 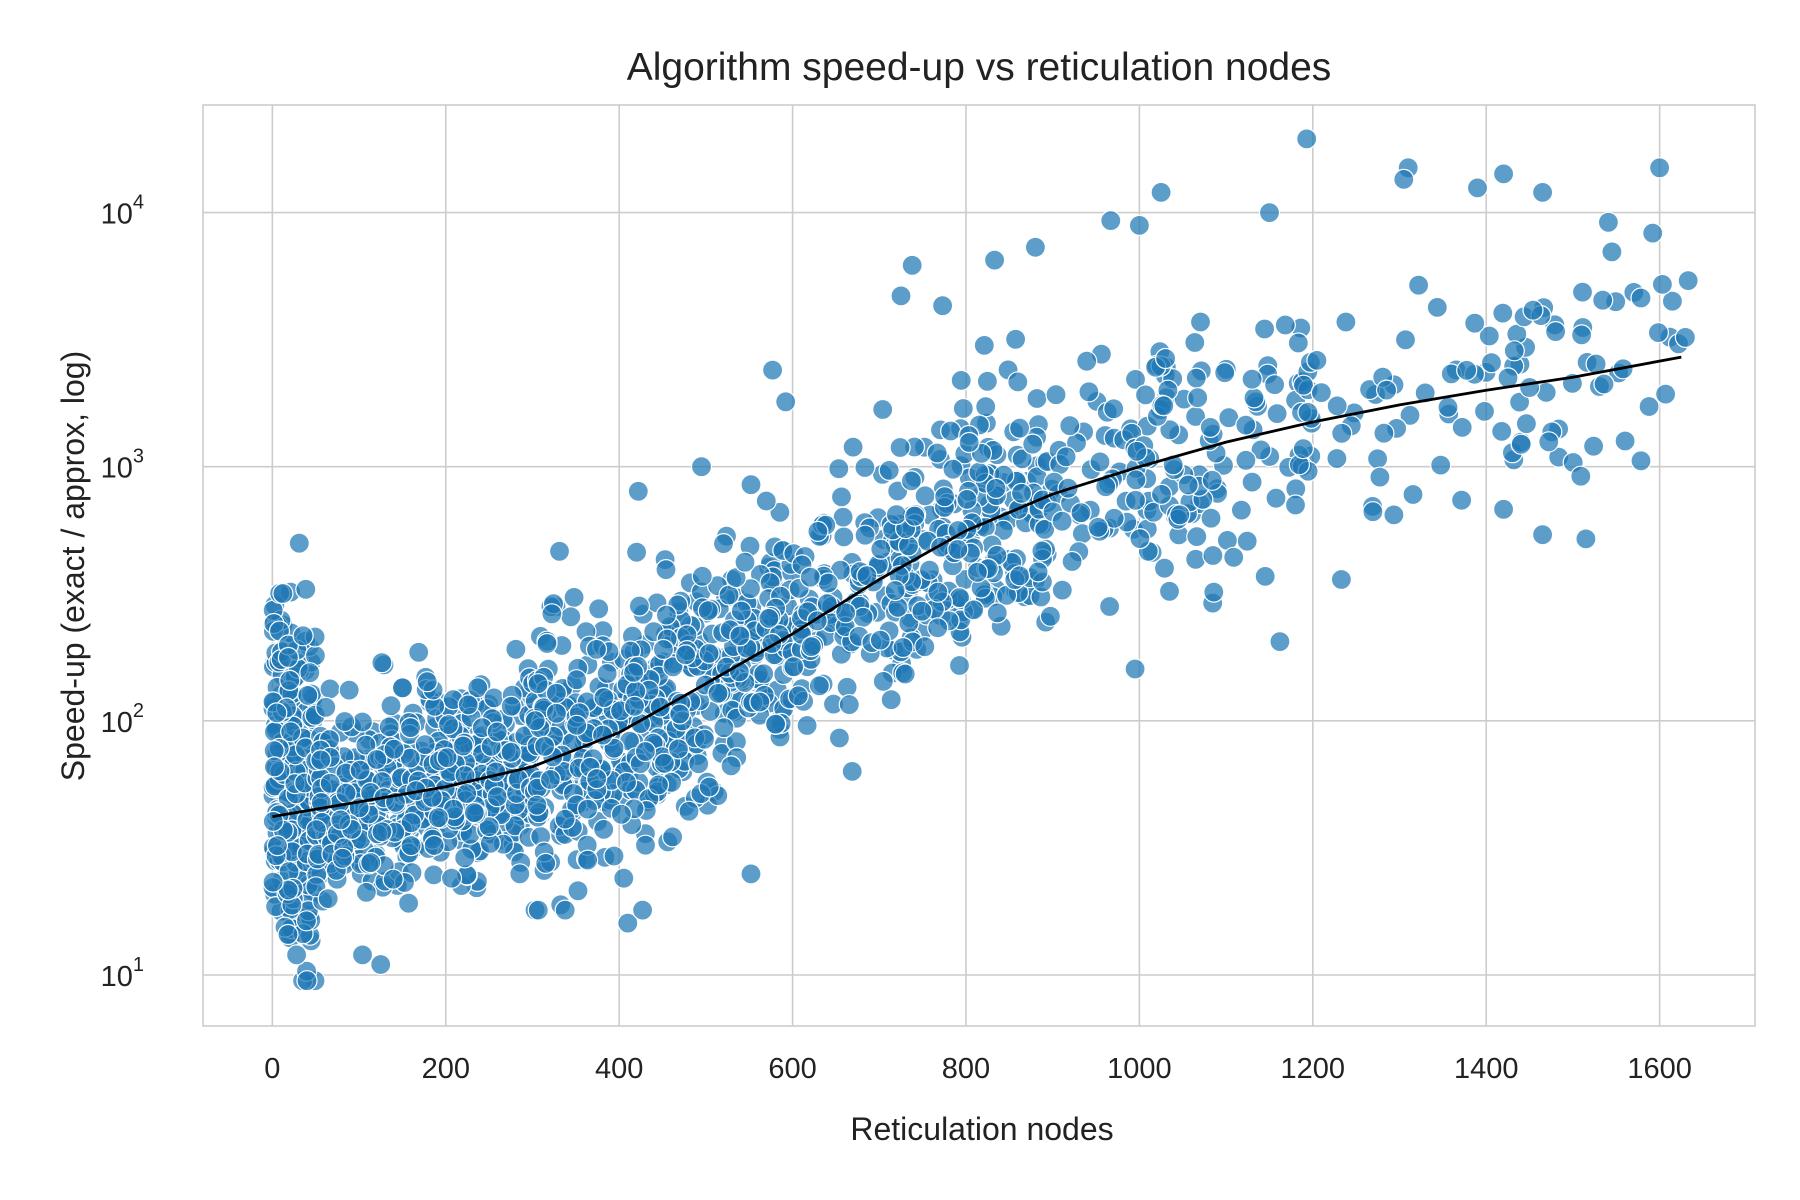 I want to click on y-tick-label: 10¹, so click(x=122, y=973).